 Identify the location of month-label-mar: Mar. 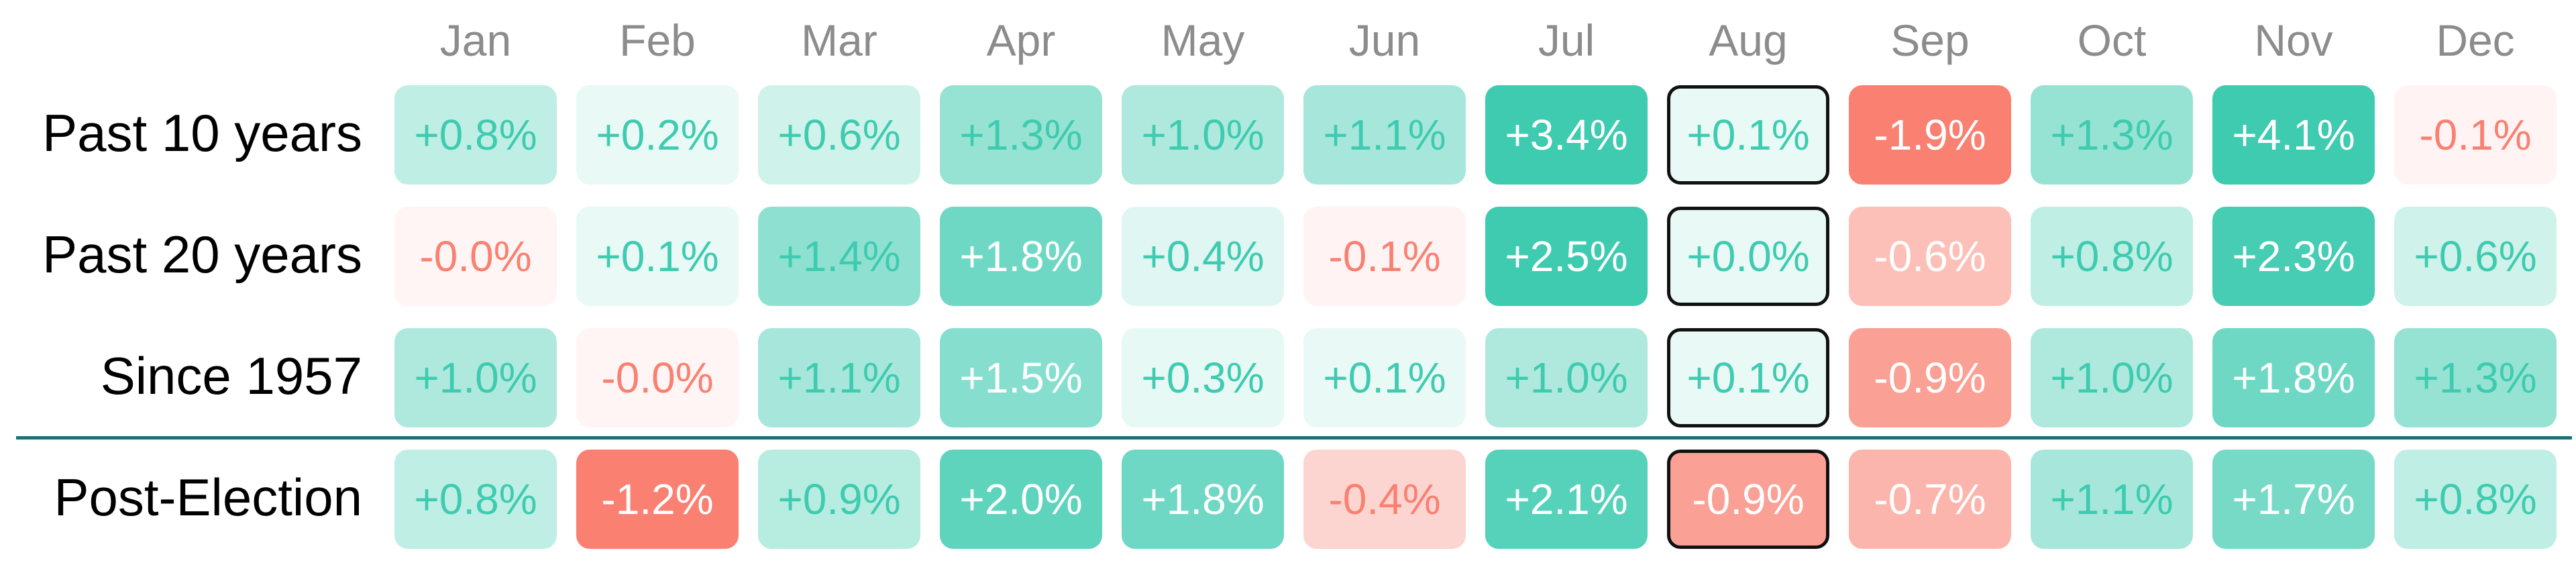
(839, 40).